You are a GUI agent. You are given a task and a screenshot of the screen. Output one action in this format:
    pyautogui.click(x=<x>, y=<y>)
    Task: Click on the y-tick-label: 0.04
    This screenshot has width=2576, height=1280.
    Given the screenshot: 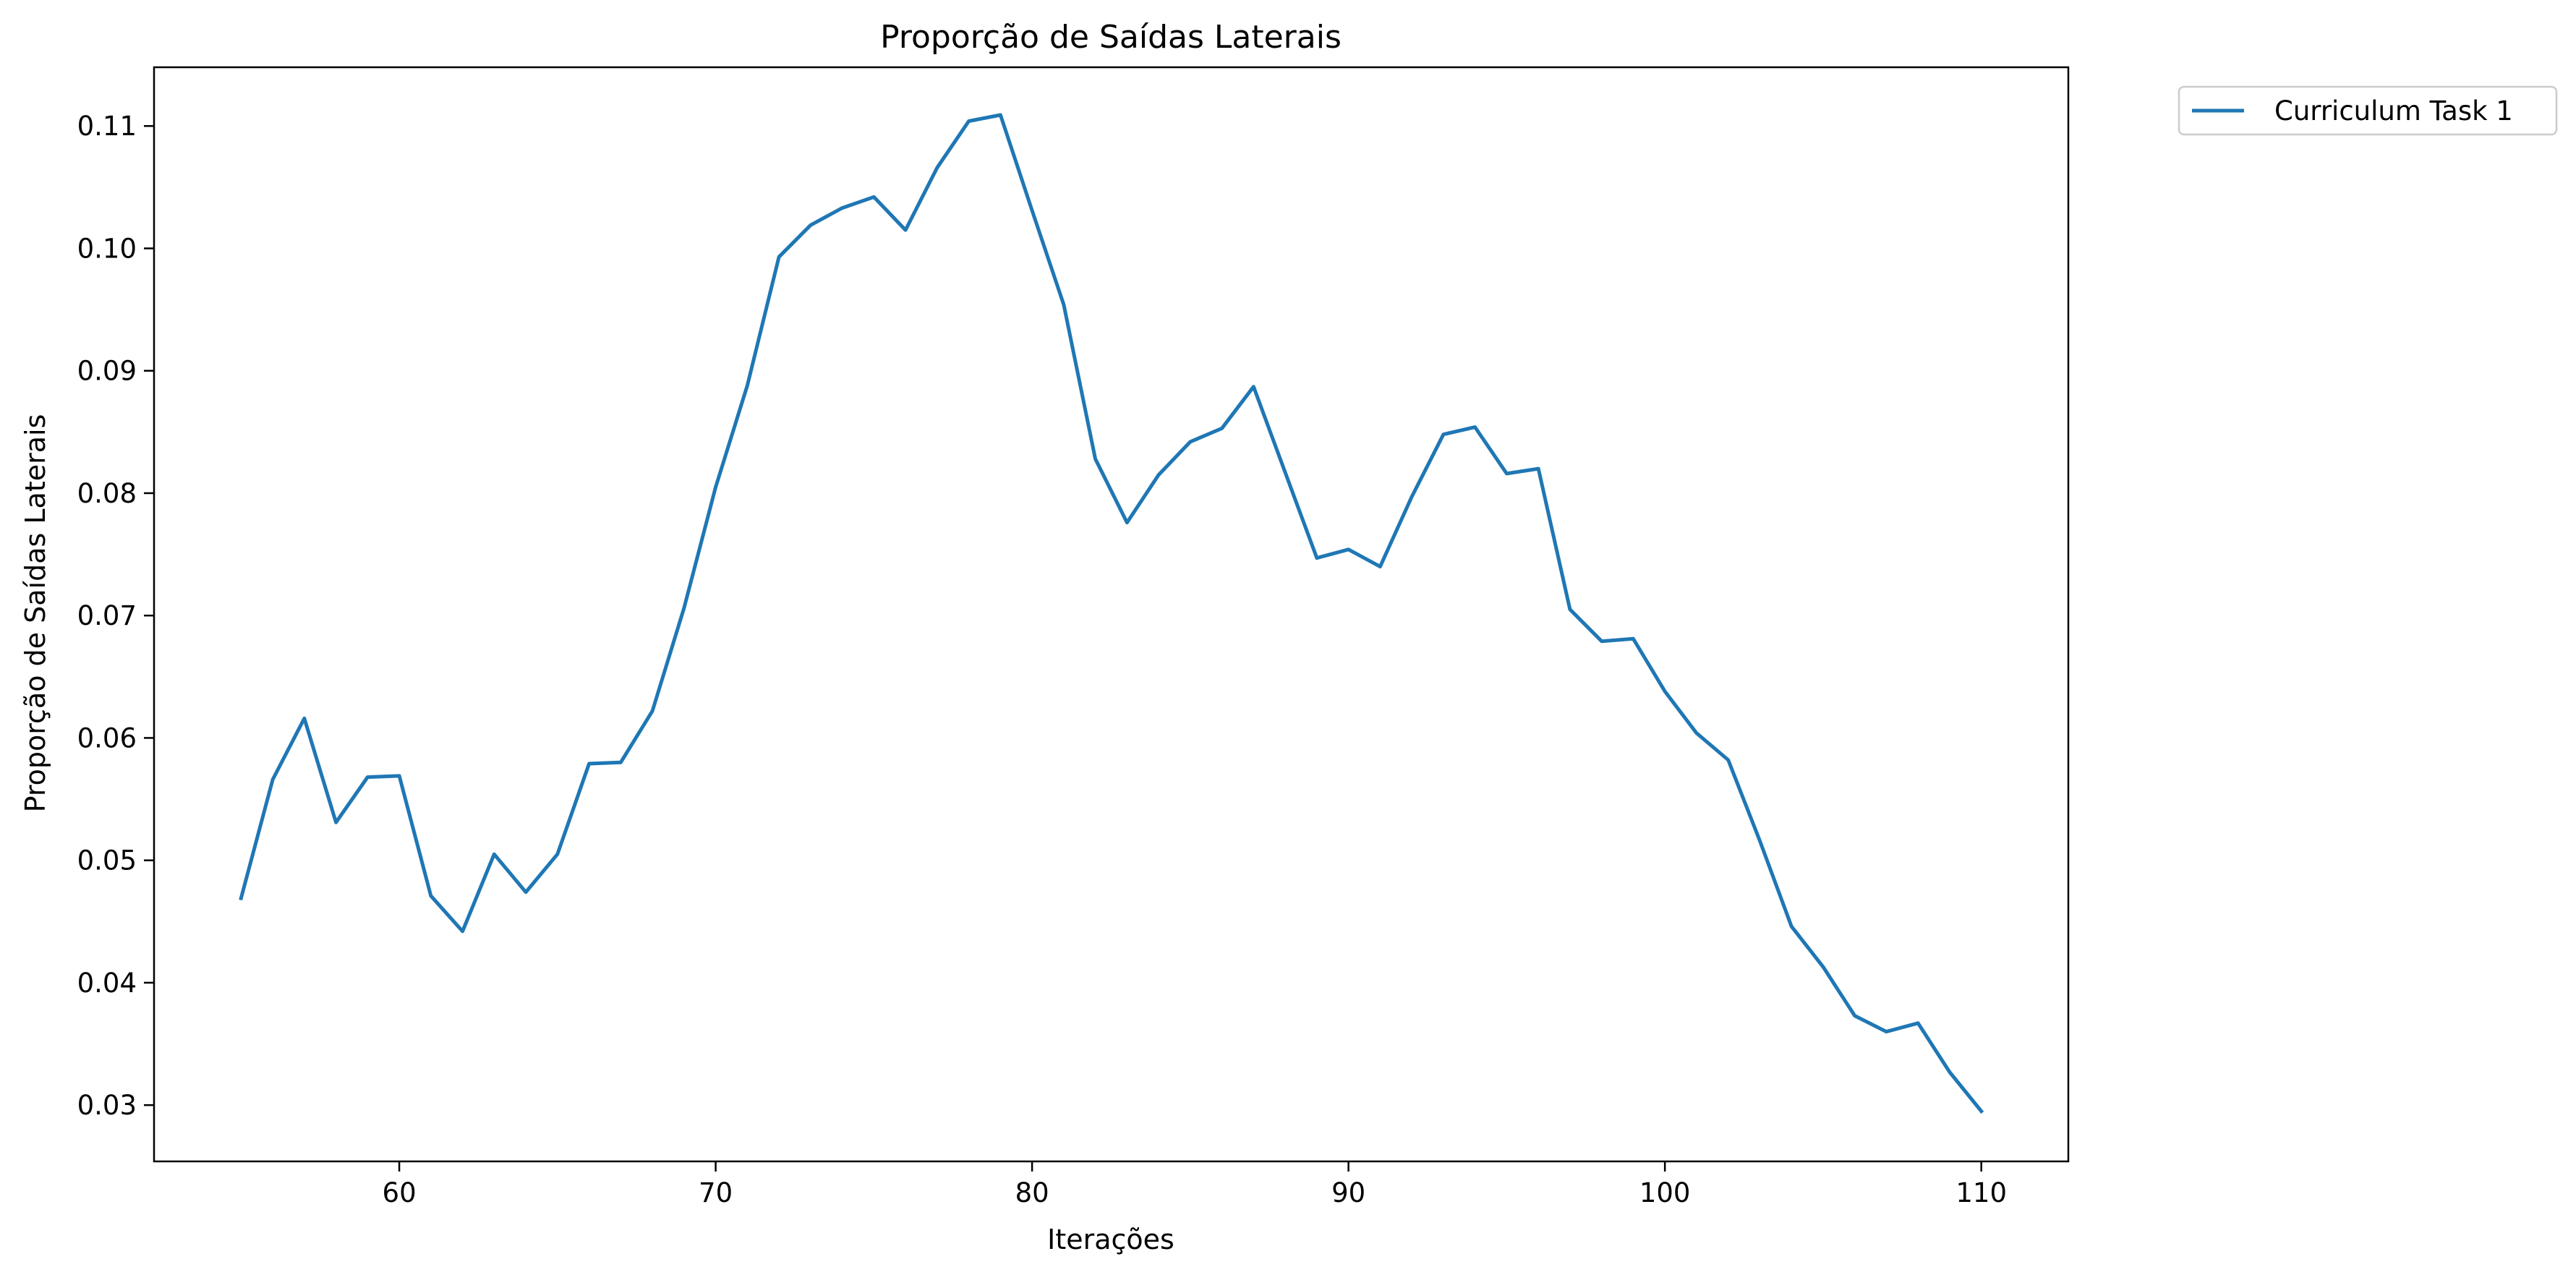 What is the action you would take?
    pyautogui.click(x=107, y=983)
    